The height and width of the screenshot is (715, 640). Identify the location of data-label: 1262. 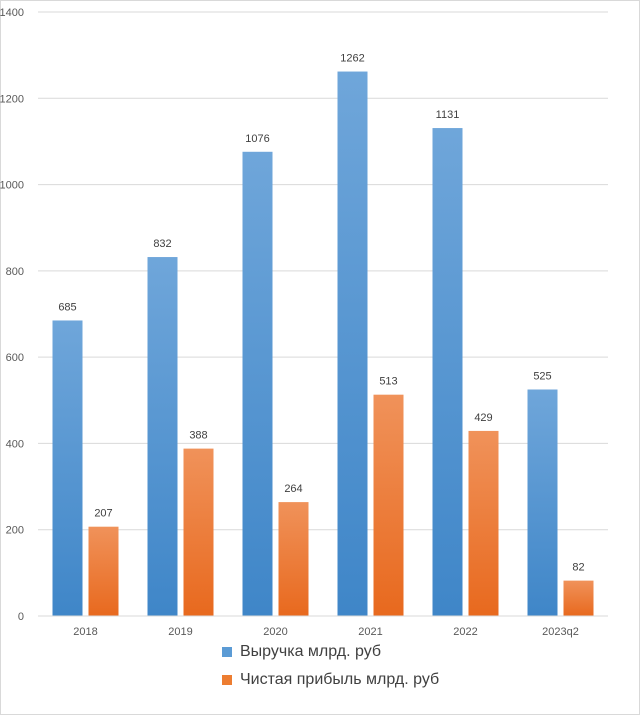
(352, 59).